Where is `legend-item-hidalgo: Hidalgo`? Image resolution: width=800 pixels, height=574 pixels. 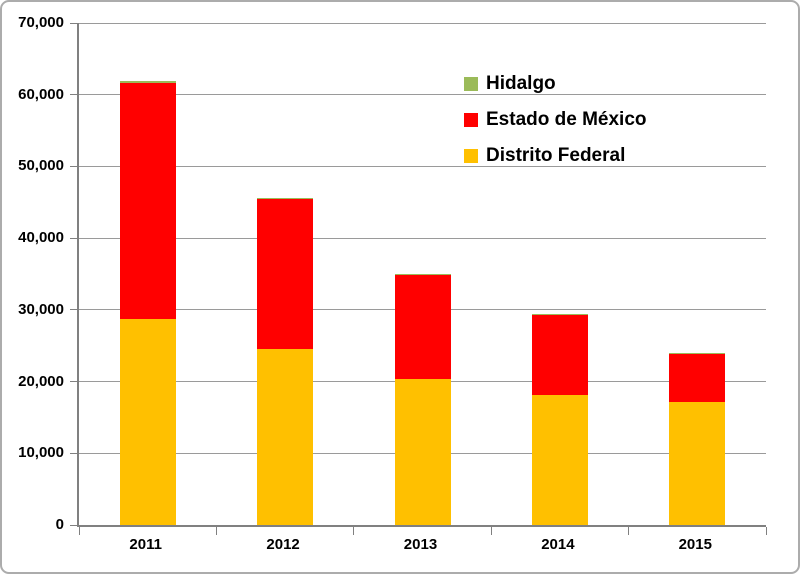
legend-item-hidalgo: Hidalgo is located at coordinates (555, 84).